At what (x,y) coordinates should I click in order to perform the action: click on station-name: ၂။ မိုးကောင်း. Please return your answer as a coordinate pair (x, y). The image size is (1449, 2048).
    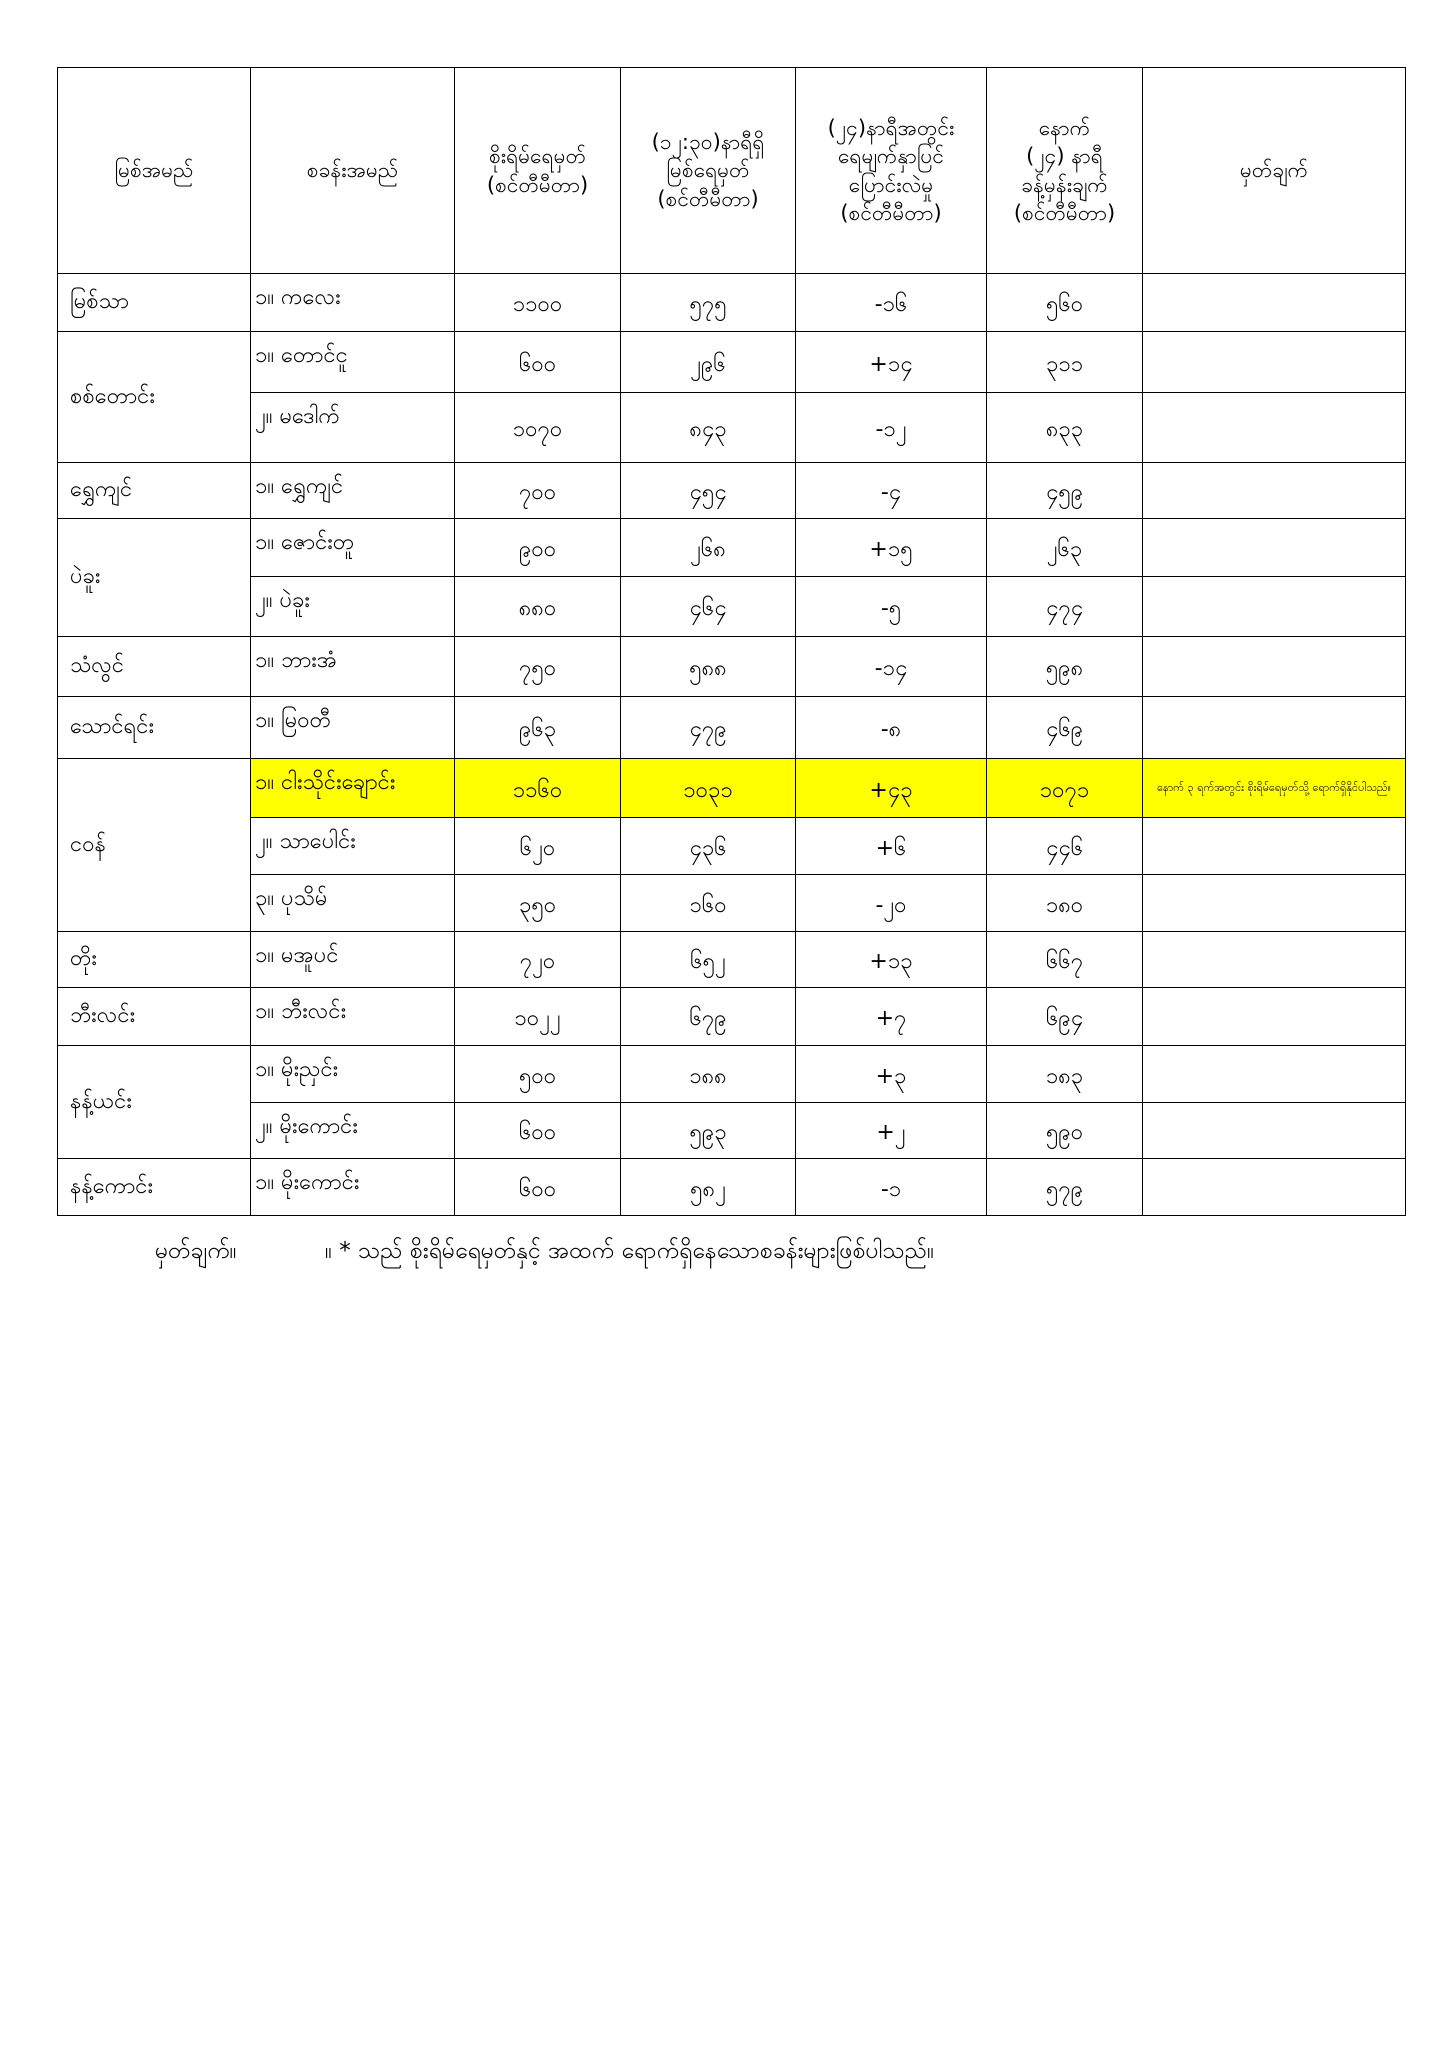
    Looking at the image, I should click on (352, 1130).